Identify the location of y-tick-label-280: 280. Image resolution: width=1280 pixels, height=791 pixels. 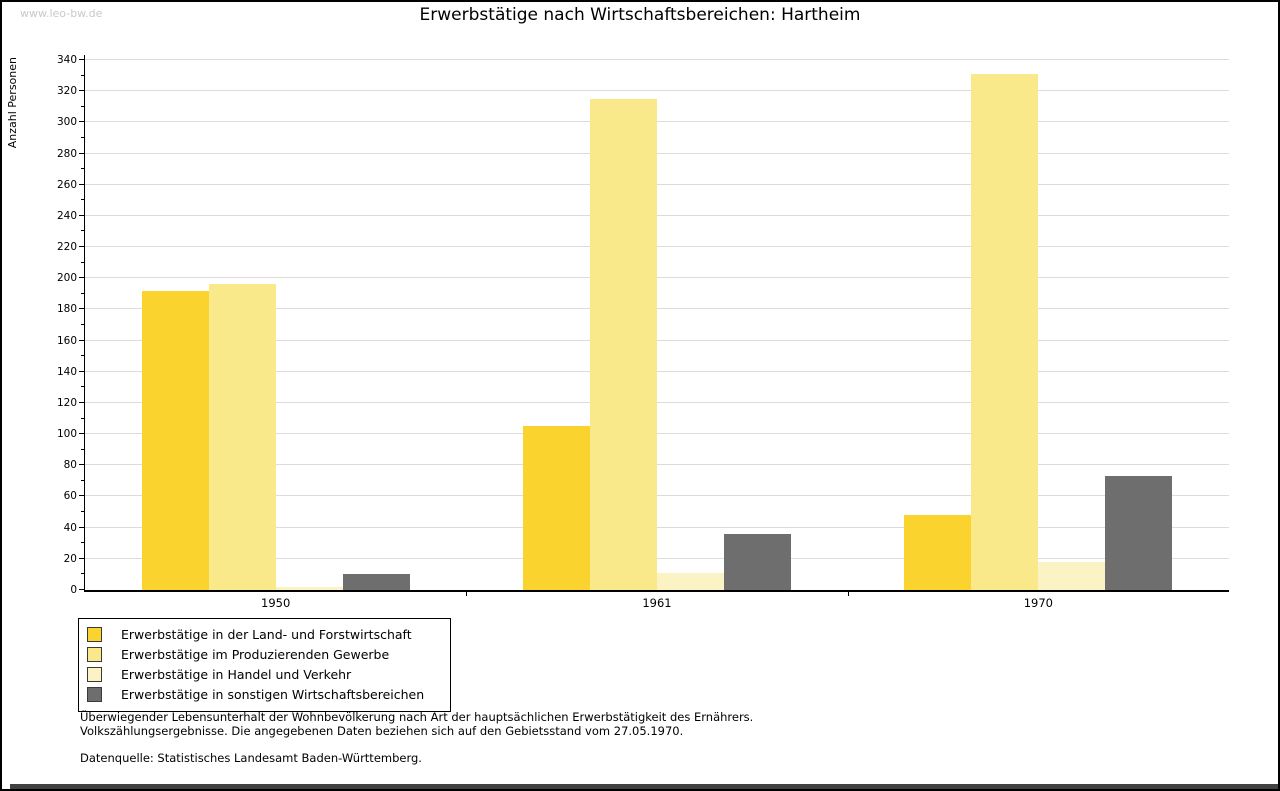
(66, 153).